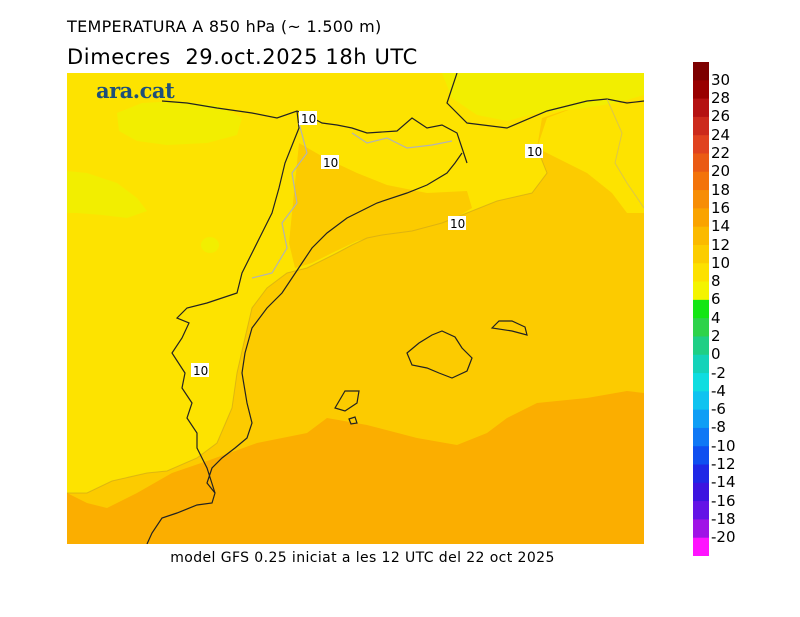 This screenshot has width=800, height=617. Describe the element at coordinates (723, 464) in the screenshot. I see `legend-label: -12` at that location.